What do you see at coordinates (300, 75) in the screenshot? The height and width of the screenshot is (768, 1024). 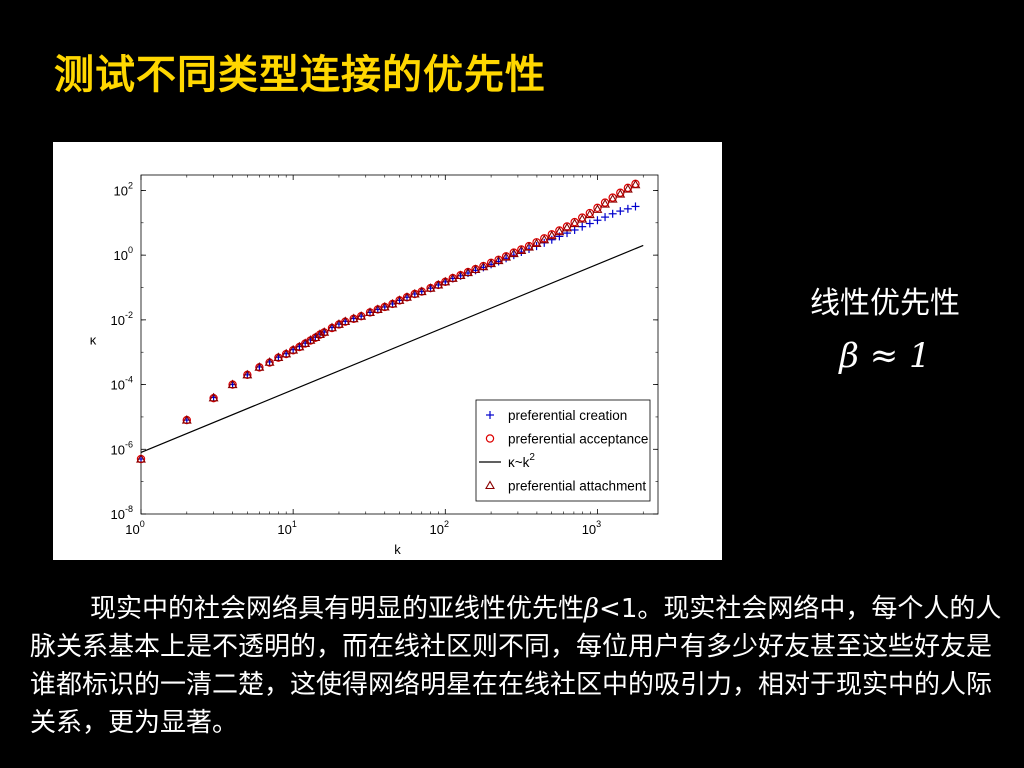 I see `slide-title: 测试不同类型连接的优先性` at bounding box center [300, 75].